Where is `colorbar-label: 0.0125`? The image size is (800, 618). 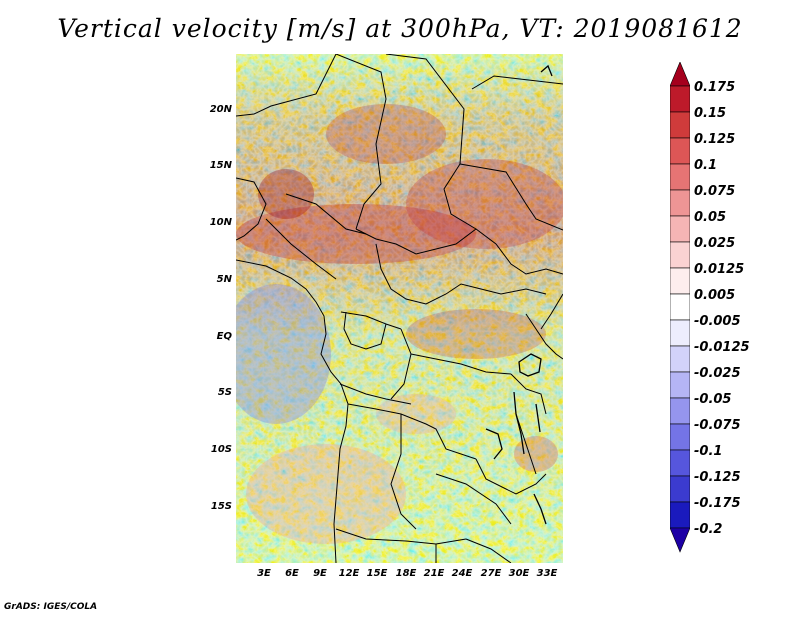 colorbar-label: 0.0125 is located at coordinates (719, 269).